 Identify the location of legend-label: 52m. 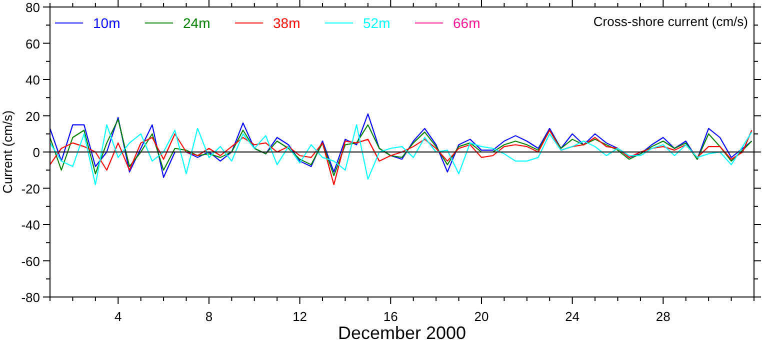
(376, 23).